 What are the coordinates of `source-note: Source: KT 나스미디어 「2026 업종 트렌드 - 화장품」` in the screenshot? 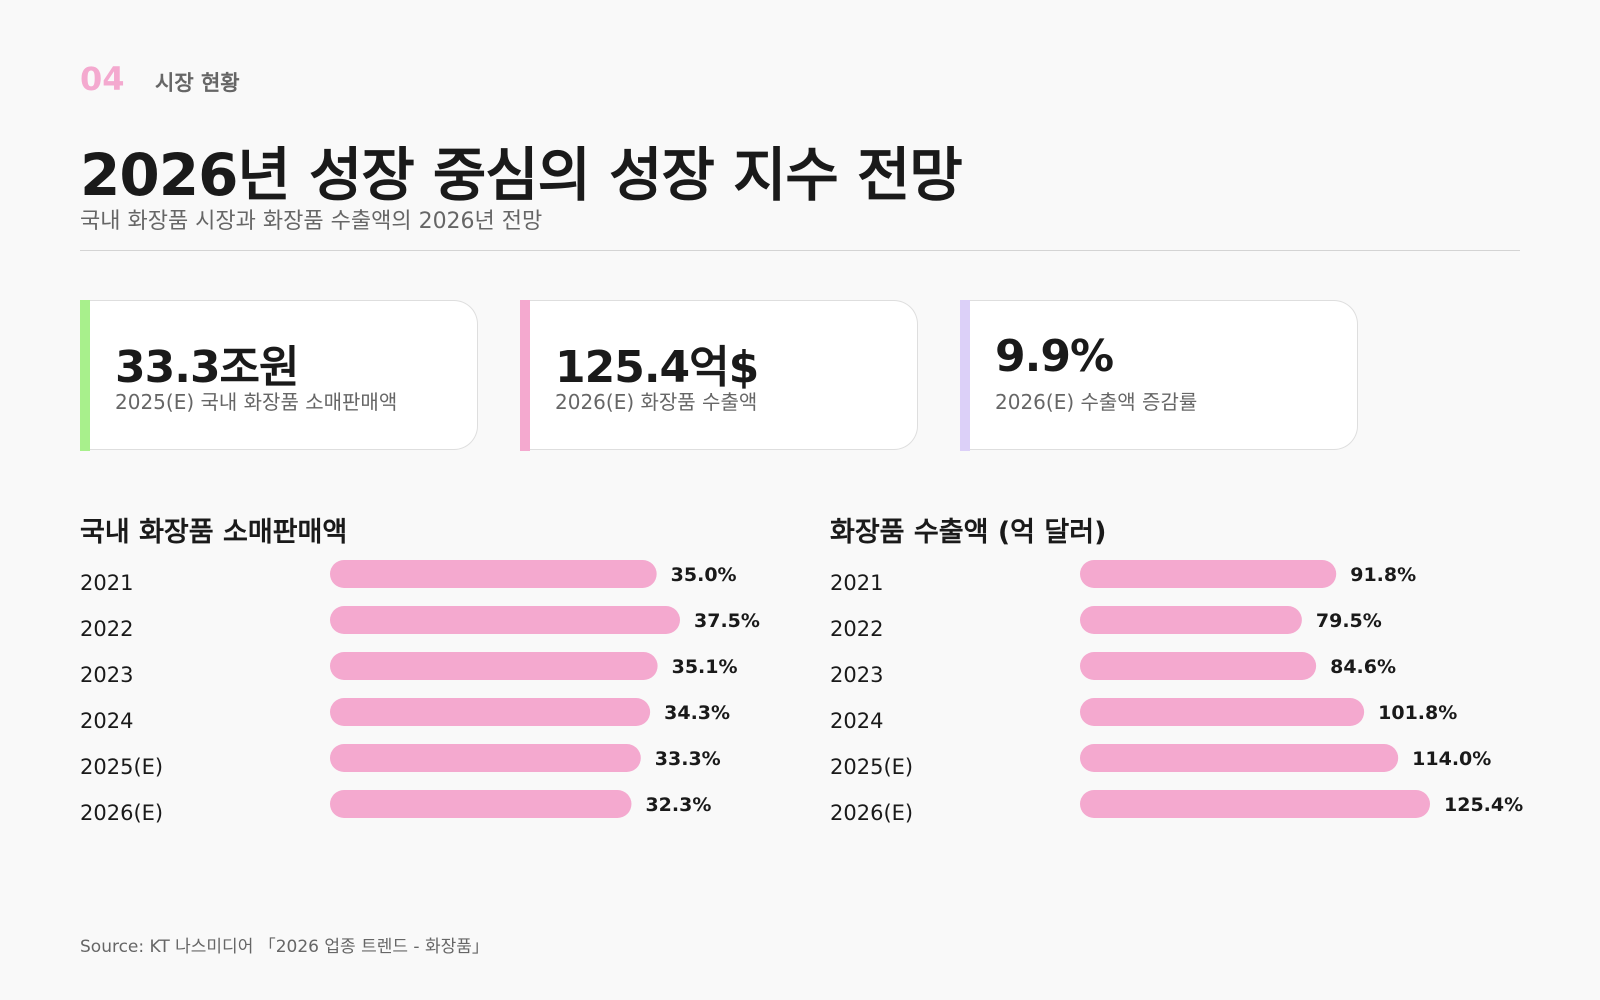 It's located at (284, 947).